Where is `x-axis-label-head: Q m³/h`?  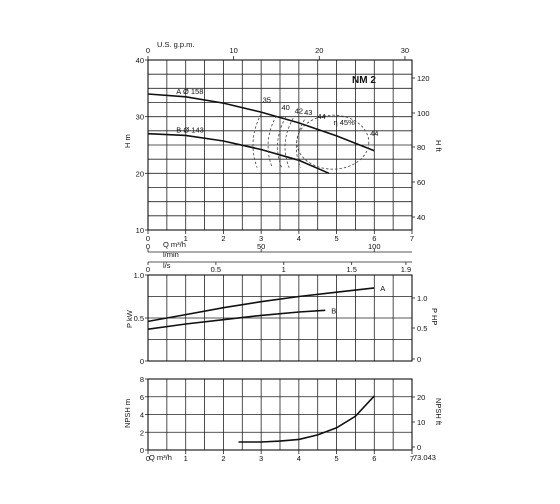
x-axis-label-head: Q m³/h is located at coordinates (174, 244).